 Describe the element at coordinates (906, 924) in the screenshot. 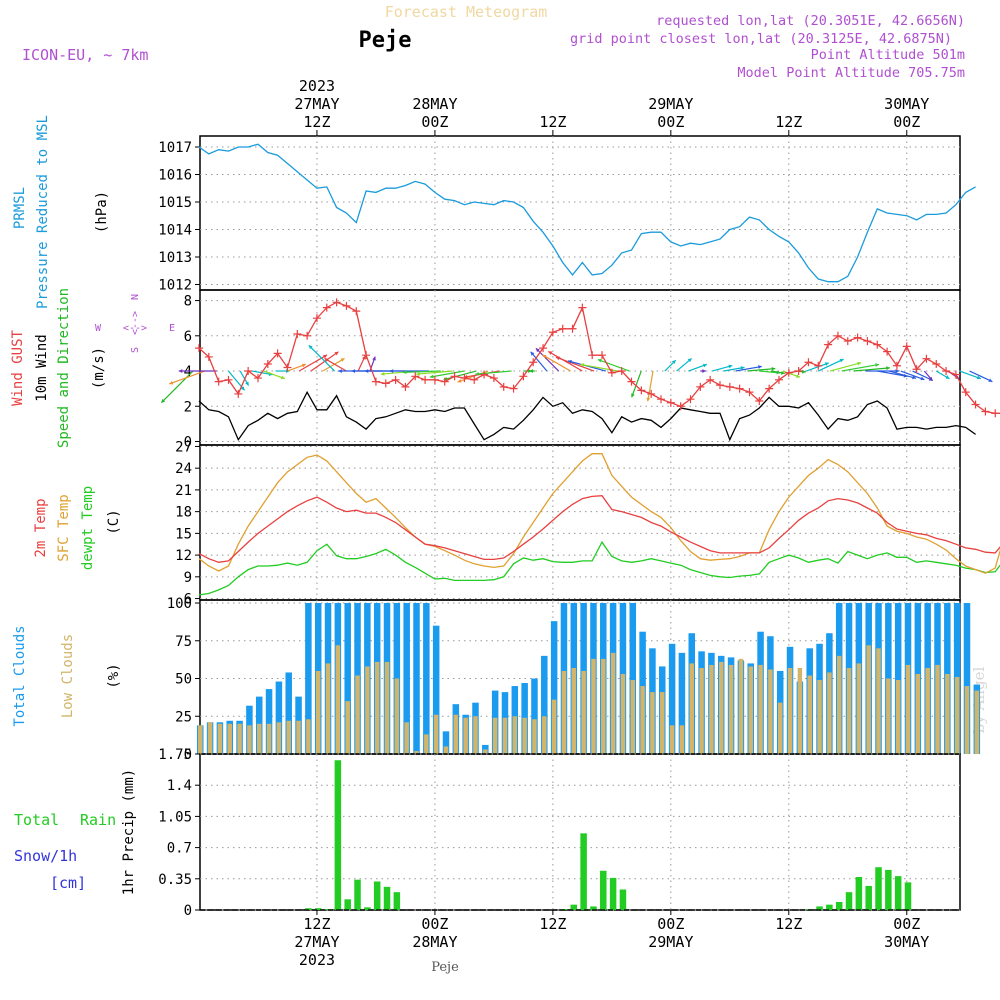

I see `time-label: 00Z` at that location.